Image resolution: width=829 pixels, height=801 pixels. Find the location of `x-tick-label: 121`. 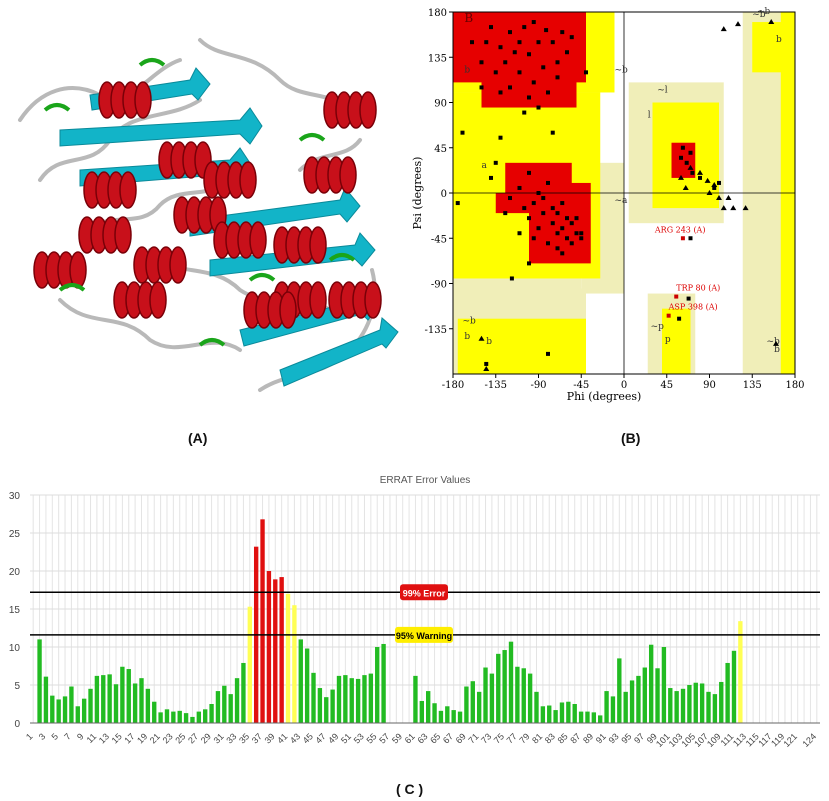

x-tick-label: 121 is located at coordinates (790, 740).